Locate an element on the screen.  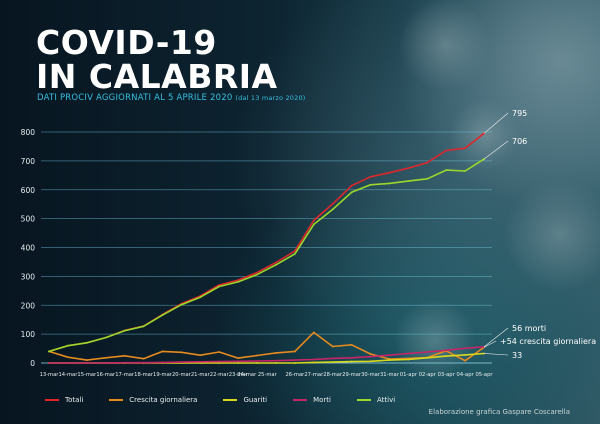
series-line-morti is located at coordinates (266, 354).